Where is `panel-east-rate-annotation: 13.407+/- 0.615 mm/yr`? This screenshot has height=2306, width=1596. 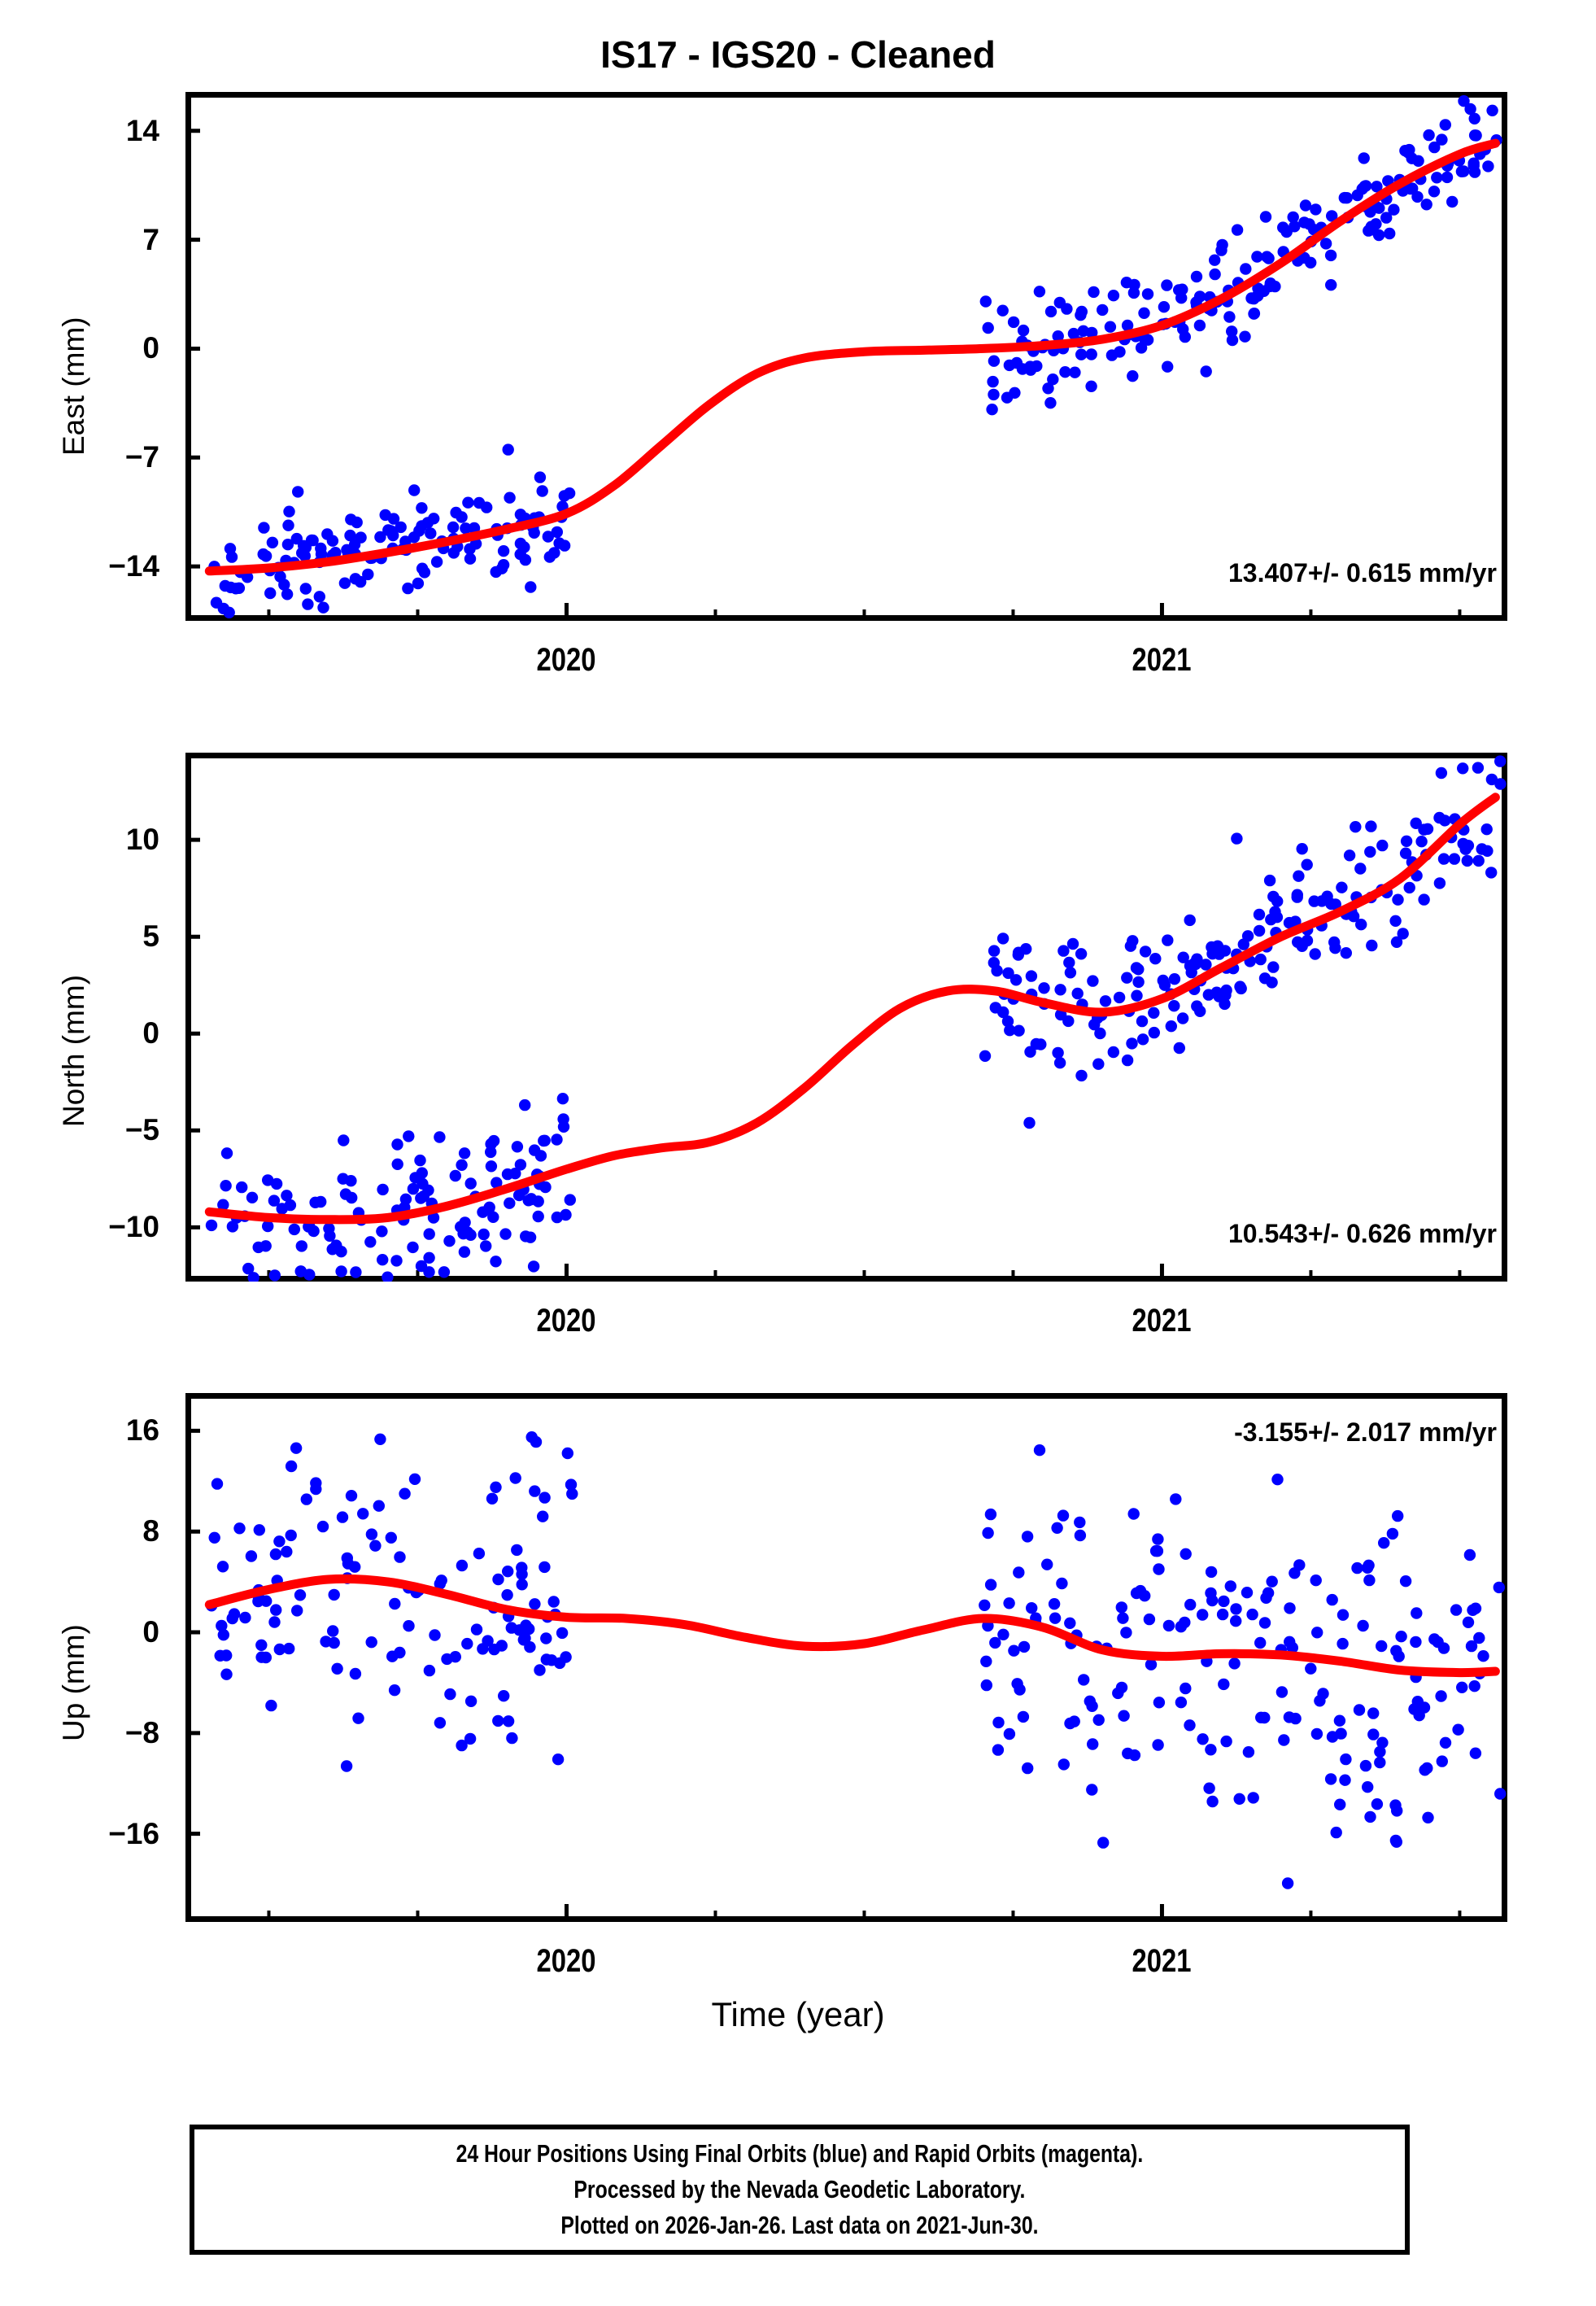
panel-east-rate-annotation: 13.407+/- 0.615 mm/yr is located at coordinates (1362, 572).